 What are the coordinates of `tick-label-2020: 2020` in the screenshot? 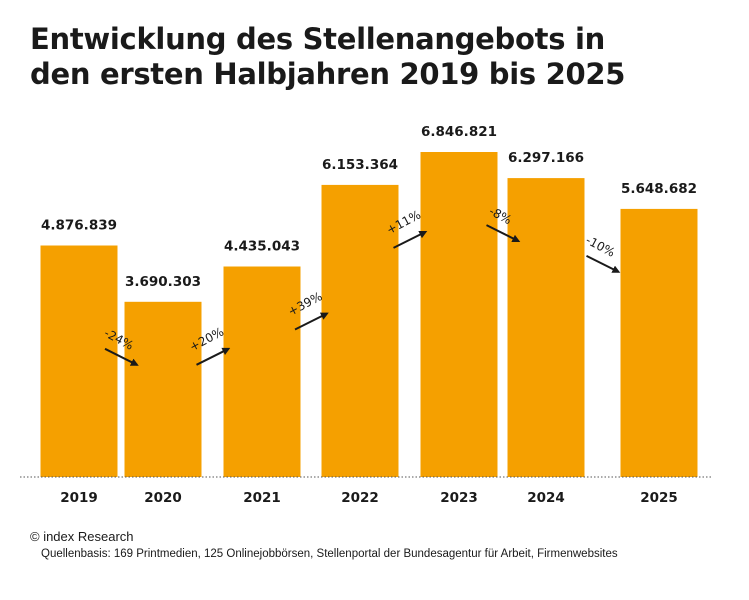 It's located at (163, 498).